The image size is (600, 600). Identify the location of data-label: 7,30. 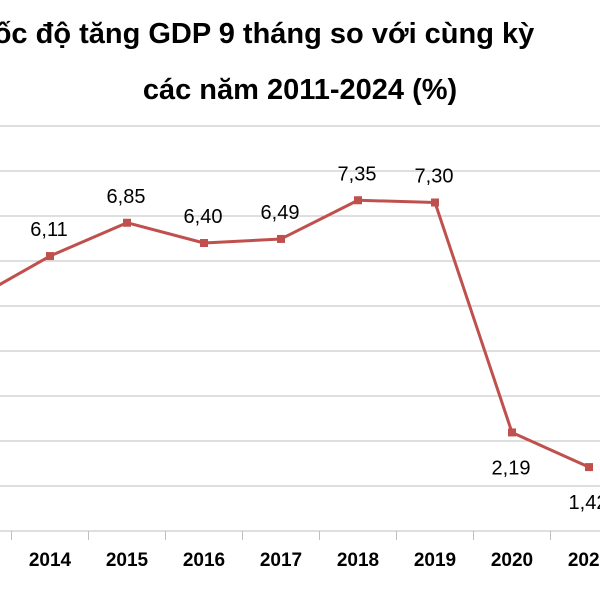
(434, 177).